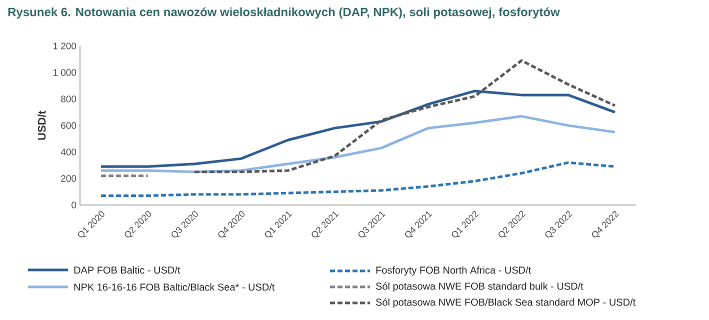 The width and height of the screenshot is (709, 320). What do you see at coordinates (68, 125) in the screenshot?
I see `y-tick-label: 600` at bounding box center [68, 125].